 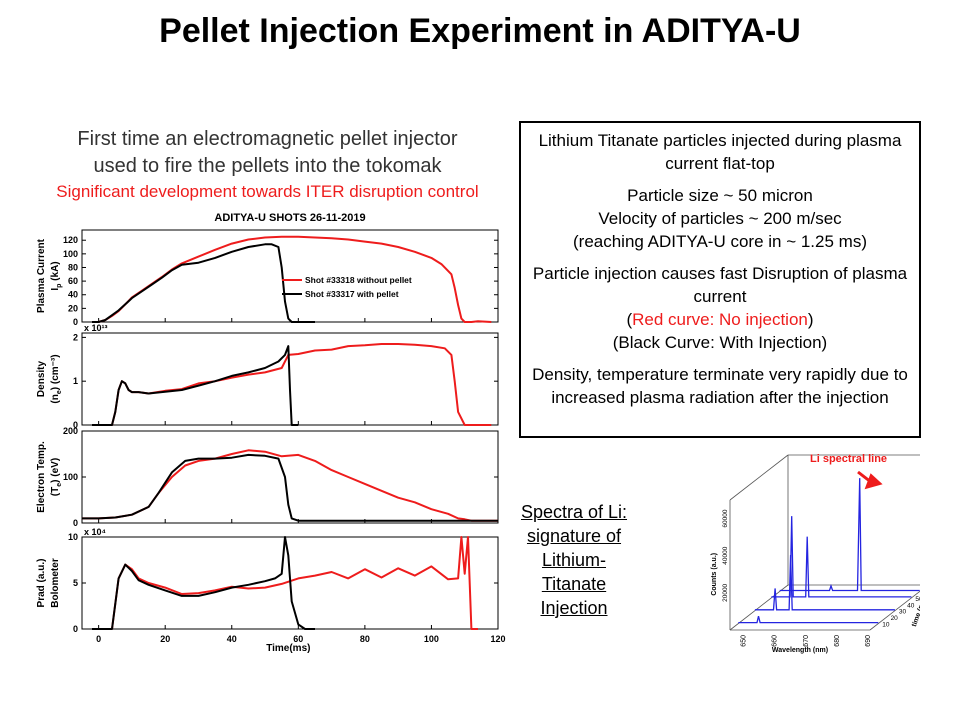 I want to click on particle-travel-time: (reaching ADITYA-U core in ~ 1.25 ms), so click(x=720, y=241).